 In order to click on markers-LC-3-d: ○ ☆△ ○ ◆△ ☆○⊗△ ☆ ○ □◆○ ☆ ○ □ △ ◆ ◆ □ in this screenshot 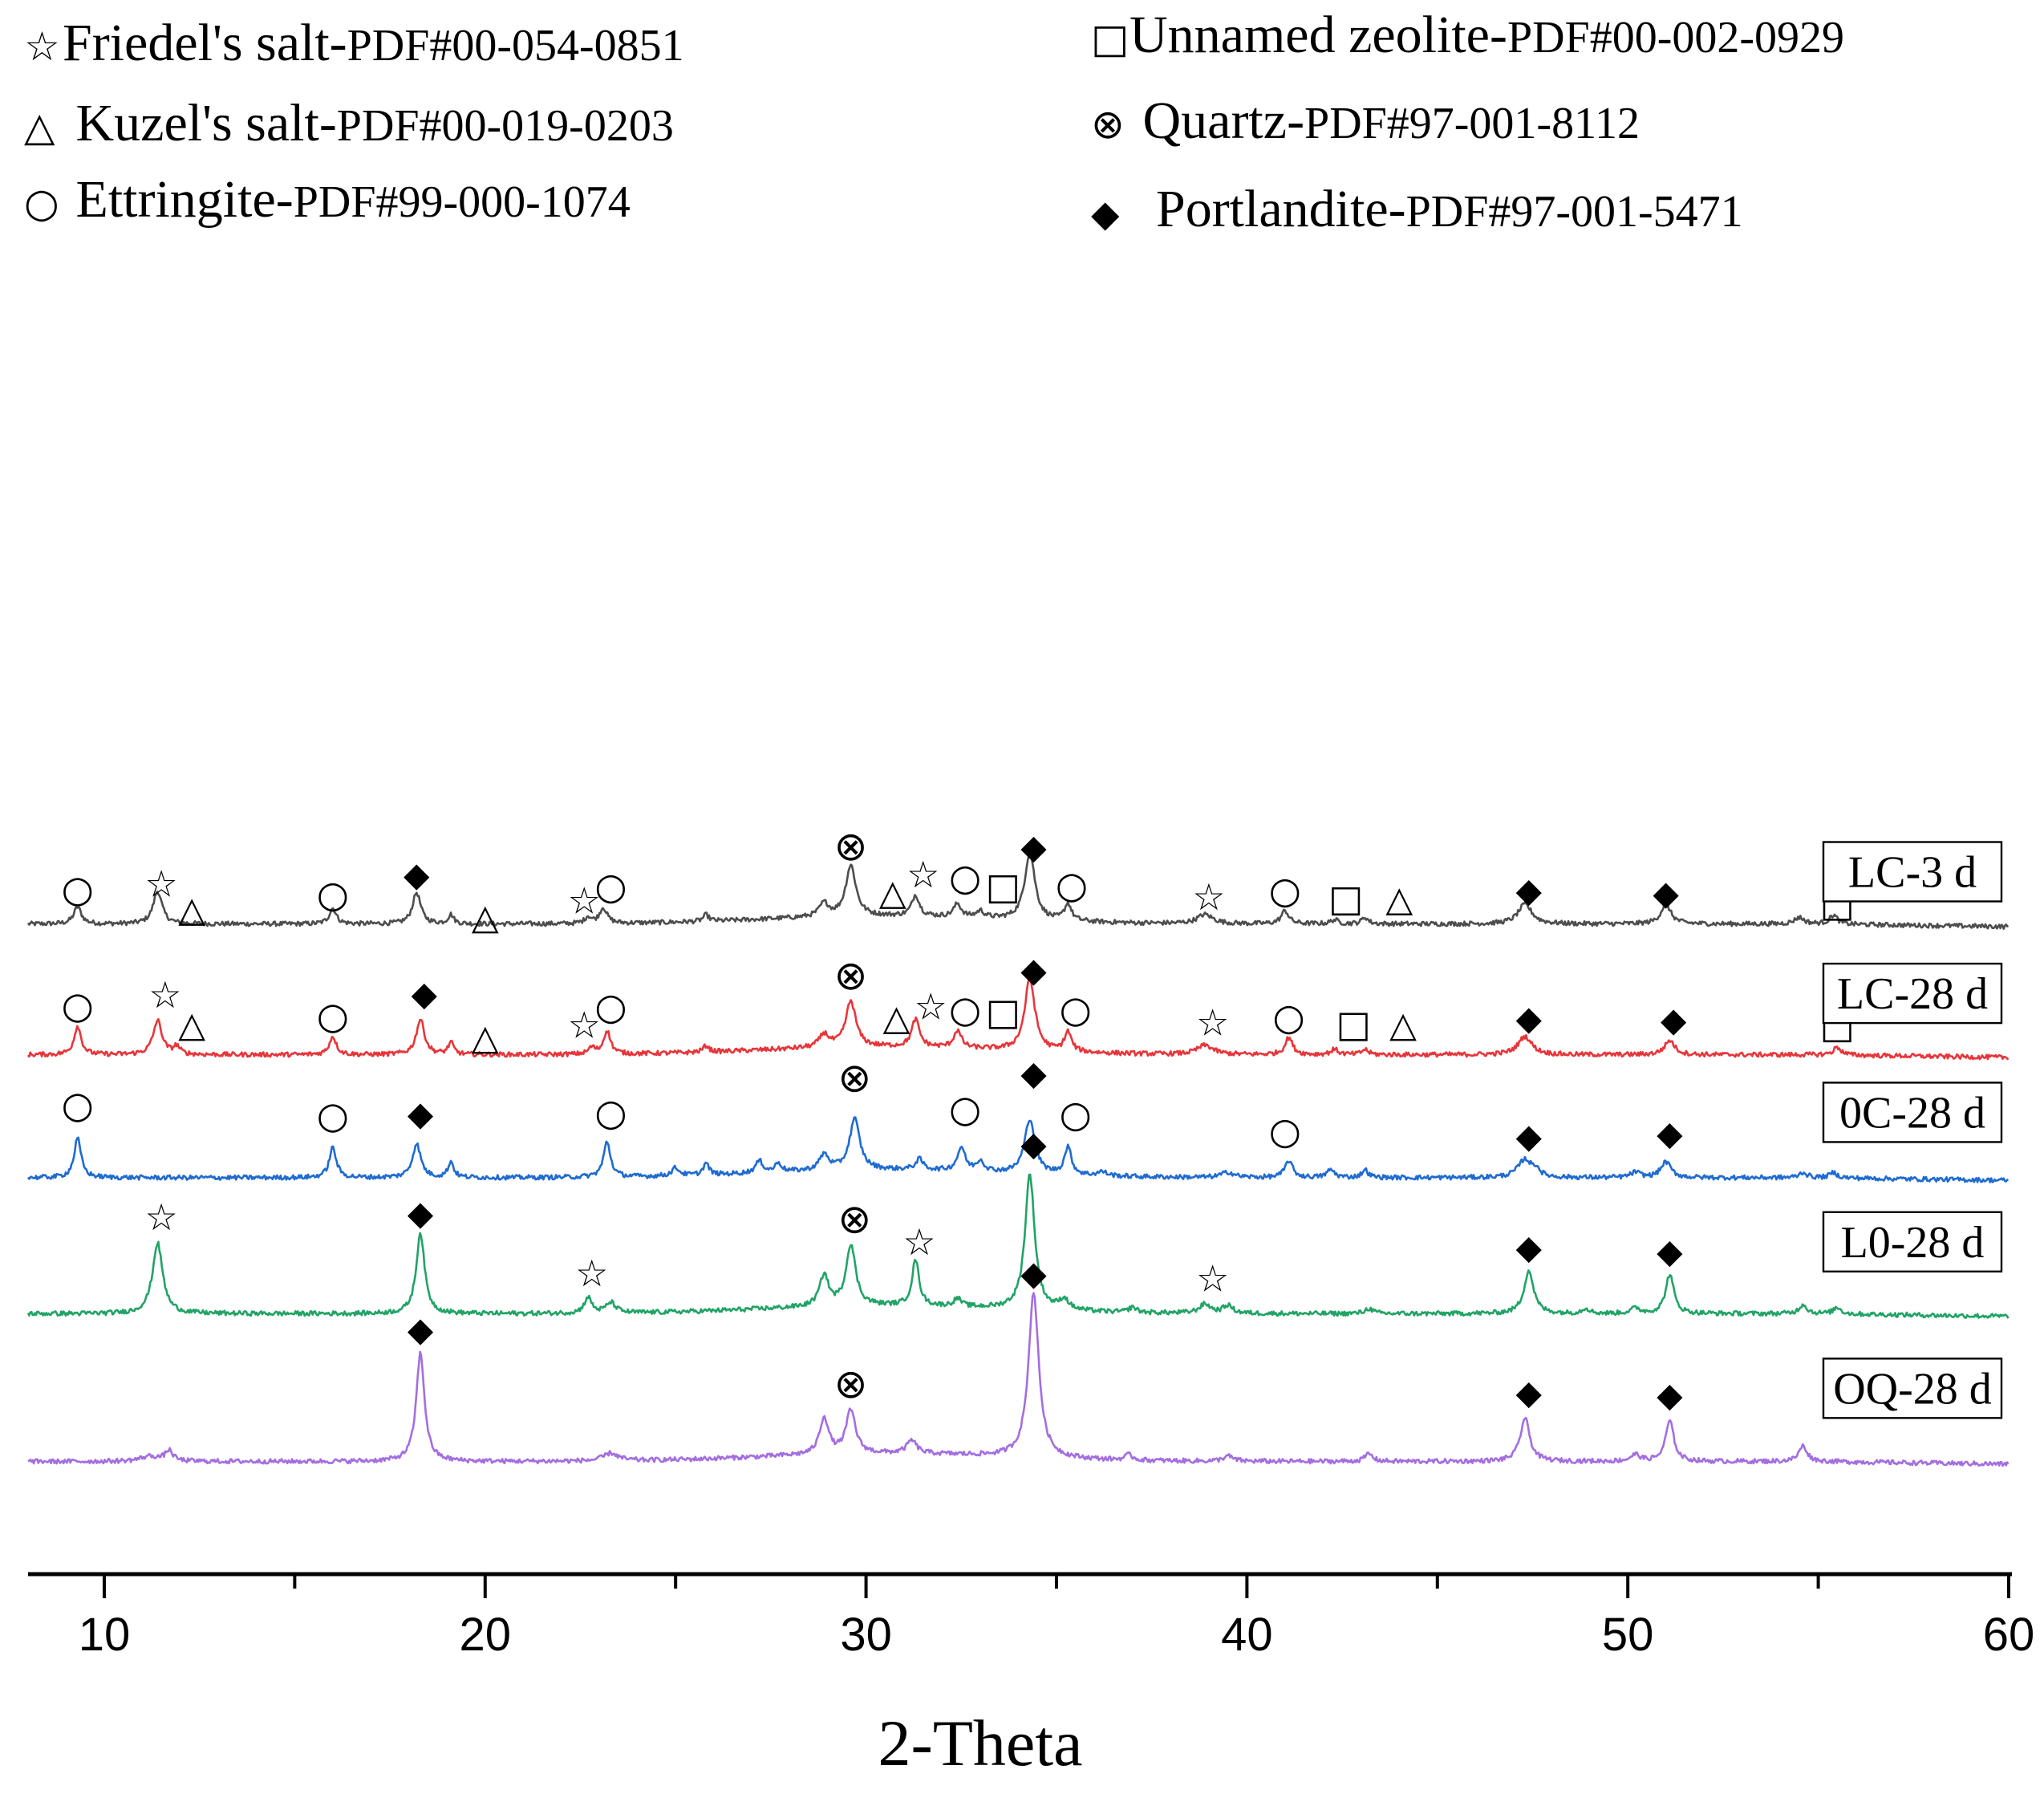, I will do `click(959, 880)`.